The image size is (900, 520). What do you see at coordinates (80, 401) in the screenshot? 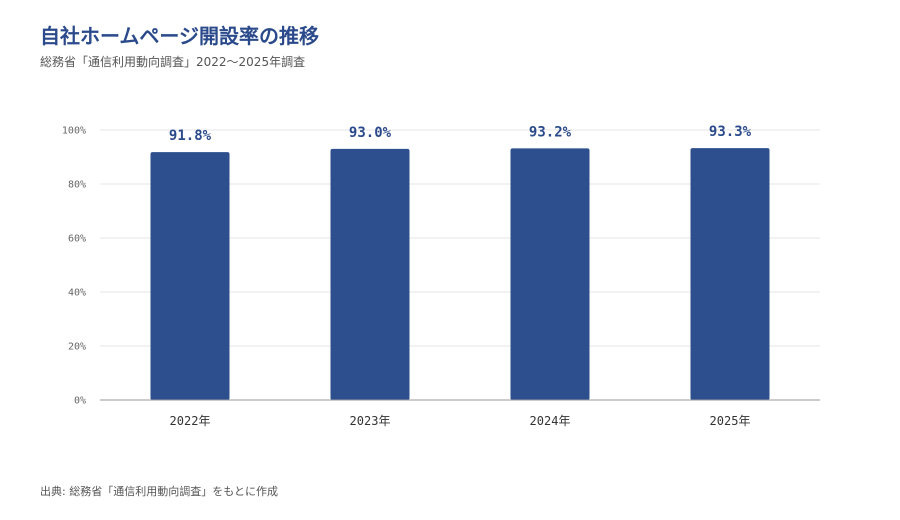
I see `y-tick-label: 0%` at bounding box center [80, 401].